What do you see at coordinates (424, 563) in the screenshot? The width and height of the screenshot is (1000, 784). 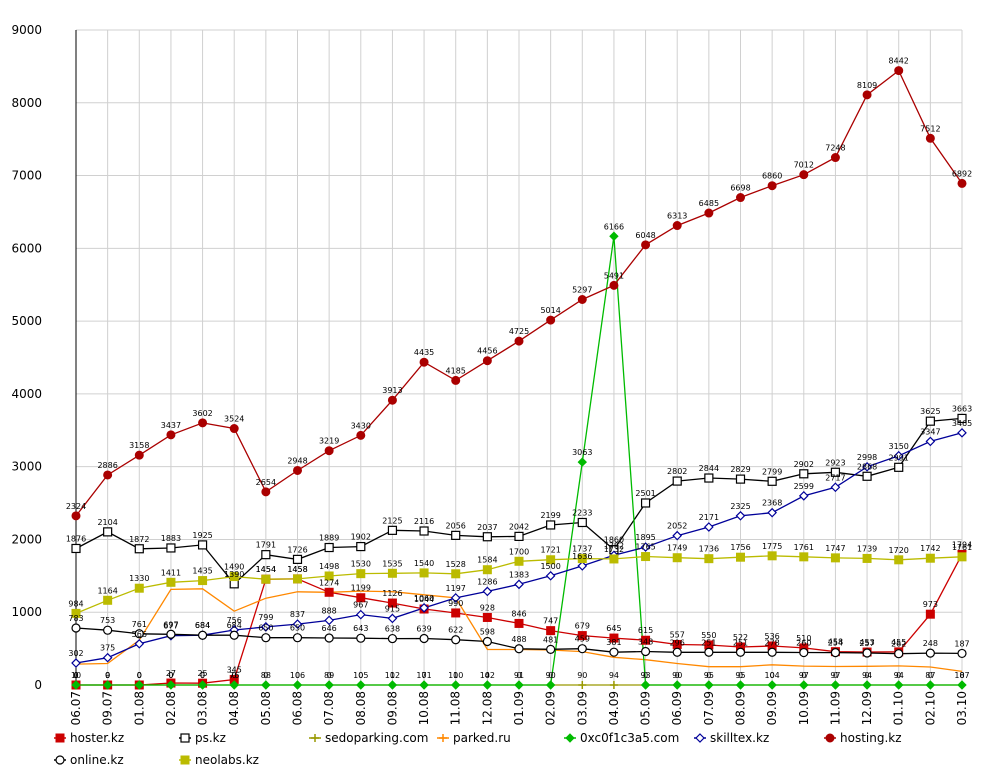 I see `data-label: 1540` at bounding box center [424, 563].